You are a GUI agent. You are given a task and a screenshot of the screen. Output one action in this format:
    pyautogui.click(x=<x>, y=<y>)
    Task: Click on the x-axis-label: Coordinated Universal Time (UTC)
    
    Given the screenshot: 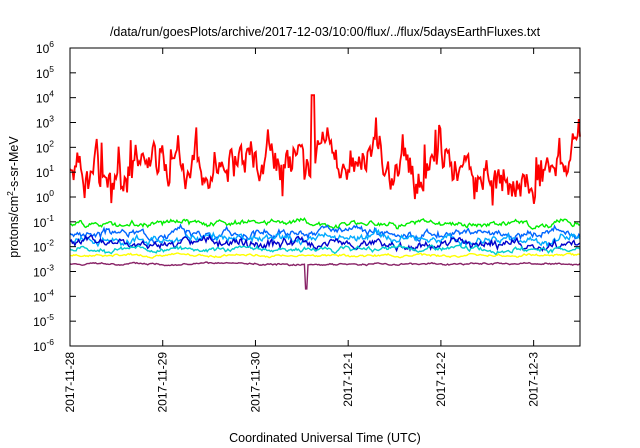 What is the action you would take?
    pyautogui.click(x=325, y=438)
    